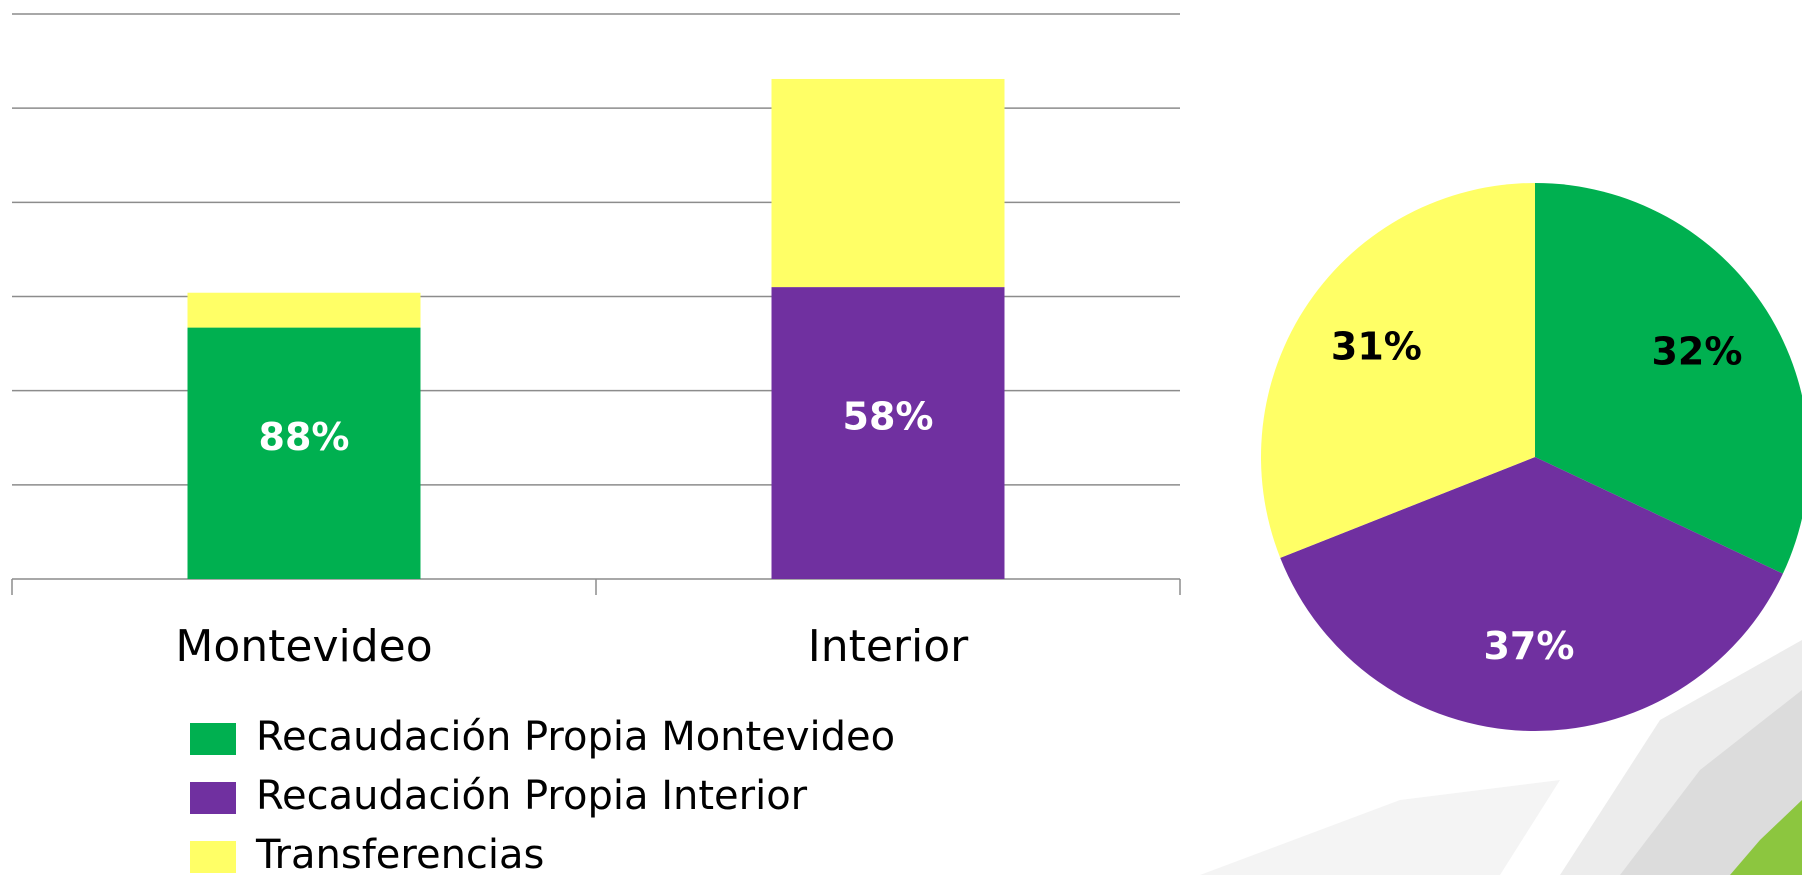 Image resolution: width=1802 pixels, height=875 pixels. I want to click on data-label: 37%, so click(1528, 646).